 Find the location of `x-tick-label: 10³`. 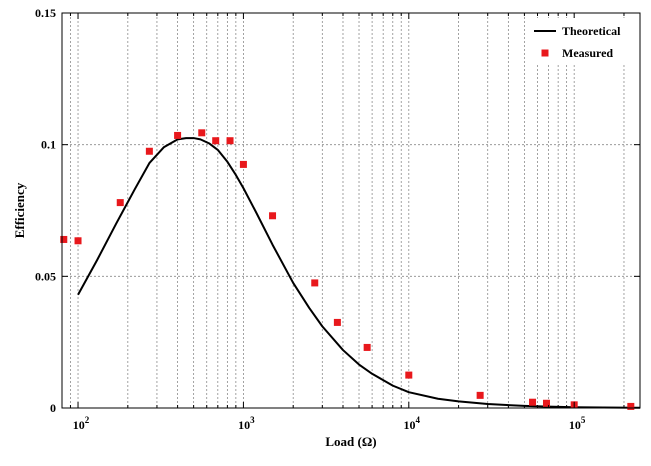

x-tick-label: 10³ is located at coordinates (246, 423).